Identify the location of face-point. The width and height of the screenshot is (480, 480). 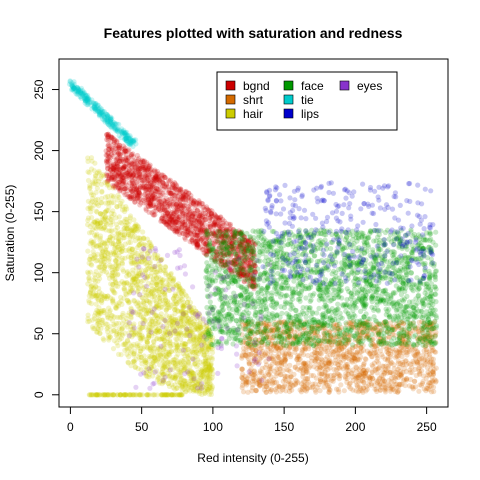
(375, 328).